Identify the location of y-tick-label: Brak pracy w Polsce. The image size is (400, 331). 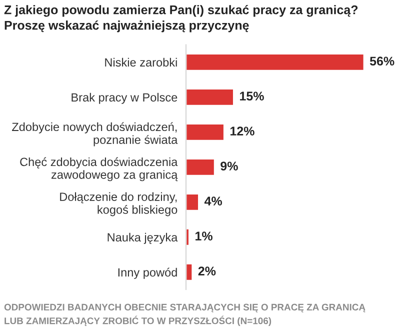
(125, 98).